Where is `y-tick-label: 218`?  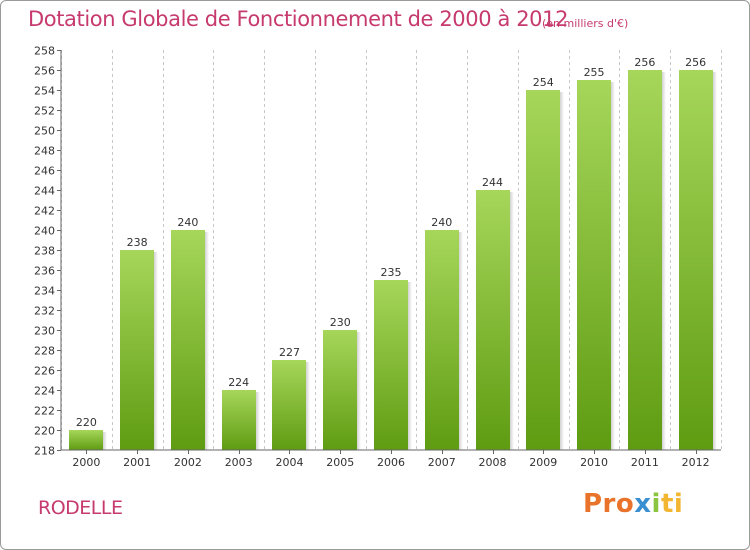
y-tick-label: 218 is located at coordinates (44, 451).